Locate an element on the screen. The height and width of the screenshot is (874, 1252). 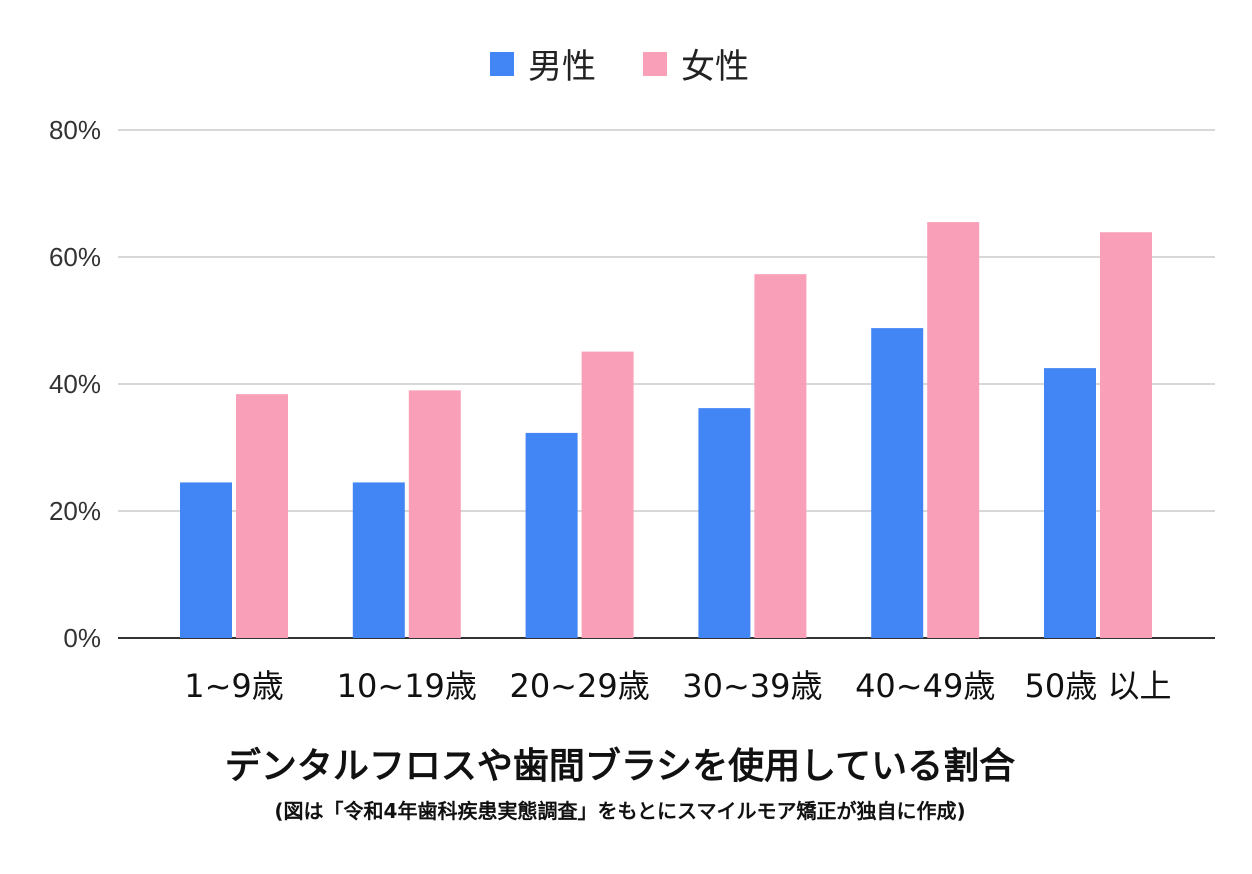
legend-label-female: 女性 is located at coordinates (715, 67).